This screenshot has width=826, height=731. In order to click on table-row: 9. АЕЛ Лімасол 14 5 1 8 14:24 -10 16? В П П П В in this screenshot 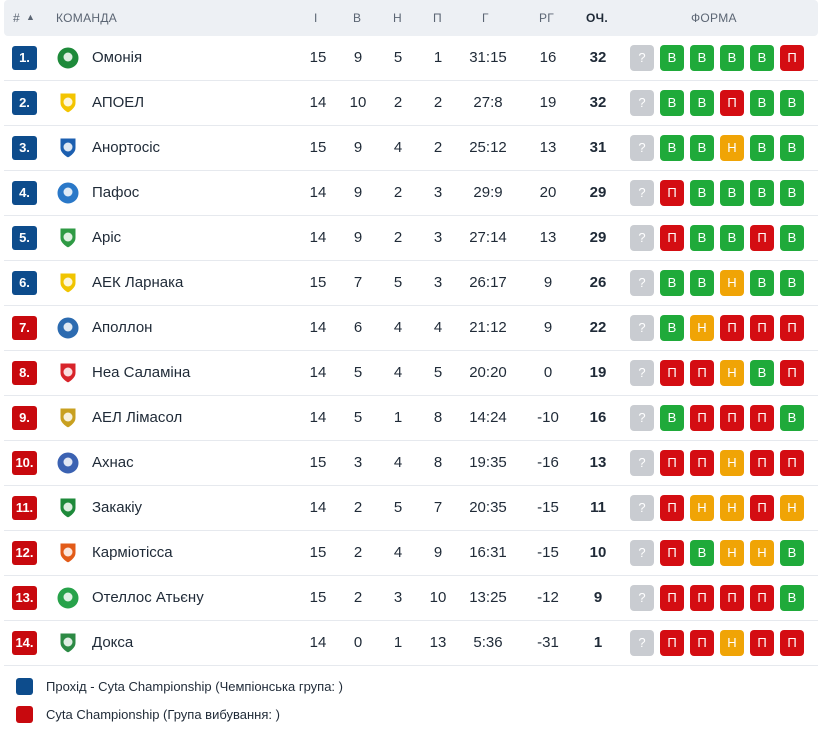, I will do `click(411, 418)`.